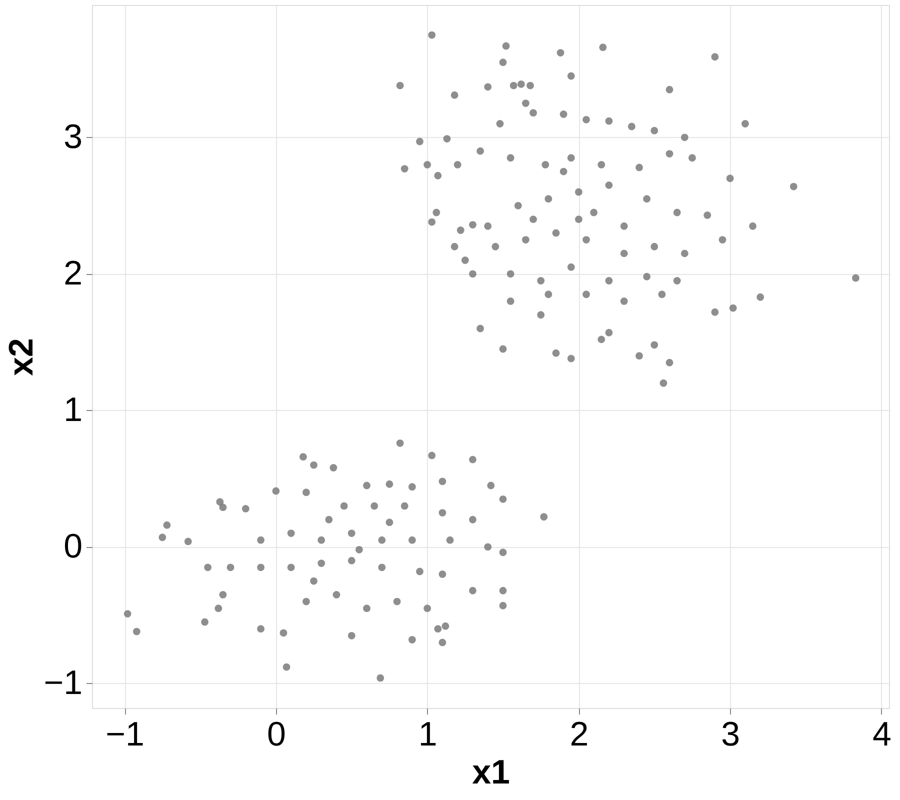  What do you see at coordinates (21, 357) in the screenshot?
I see `y-axis-title: x2` at bounding box center [21, 357].